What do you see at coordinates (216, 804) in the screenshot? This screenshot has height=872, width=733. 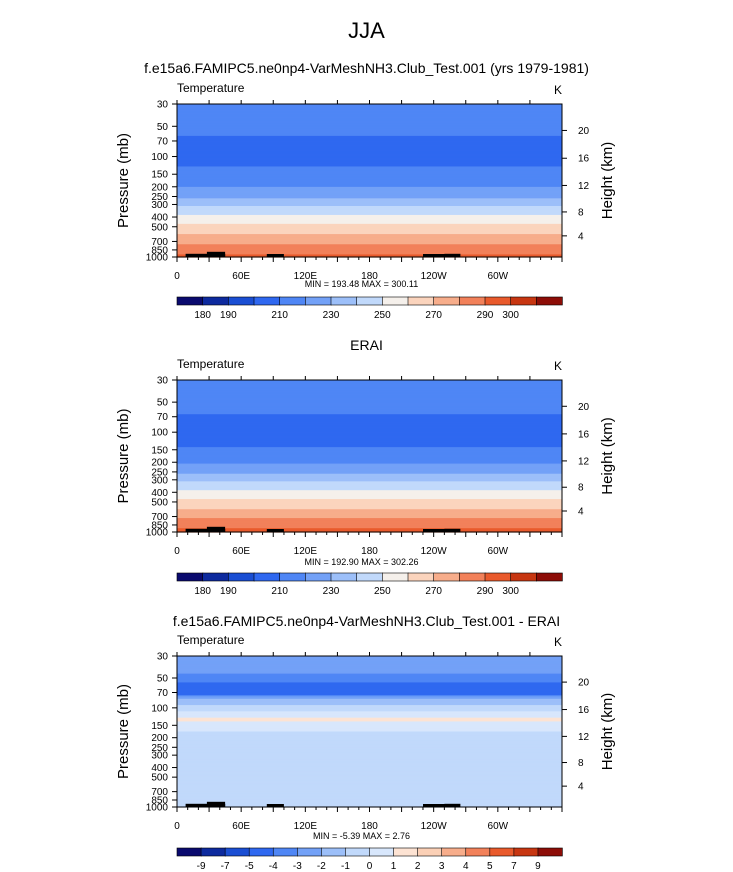 I see `topography-mask` at bounding box center [216, 804].